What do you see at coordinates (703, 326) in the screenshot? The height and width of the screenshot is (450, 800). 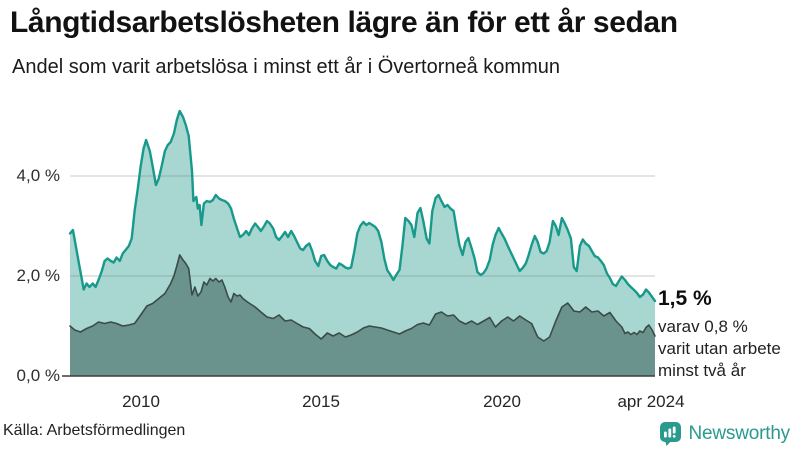 I see `annotation-line: varav 0,8 %` at bounding box center [703, 326].